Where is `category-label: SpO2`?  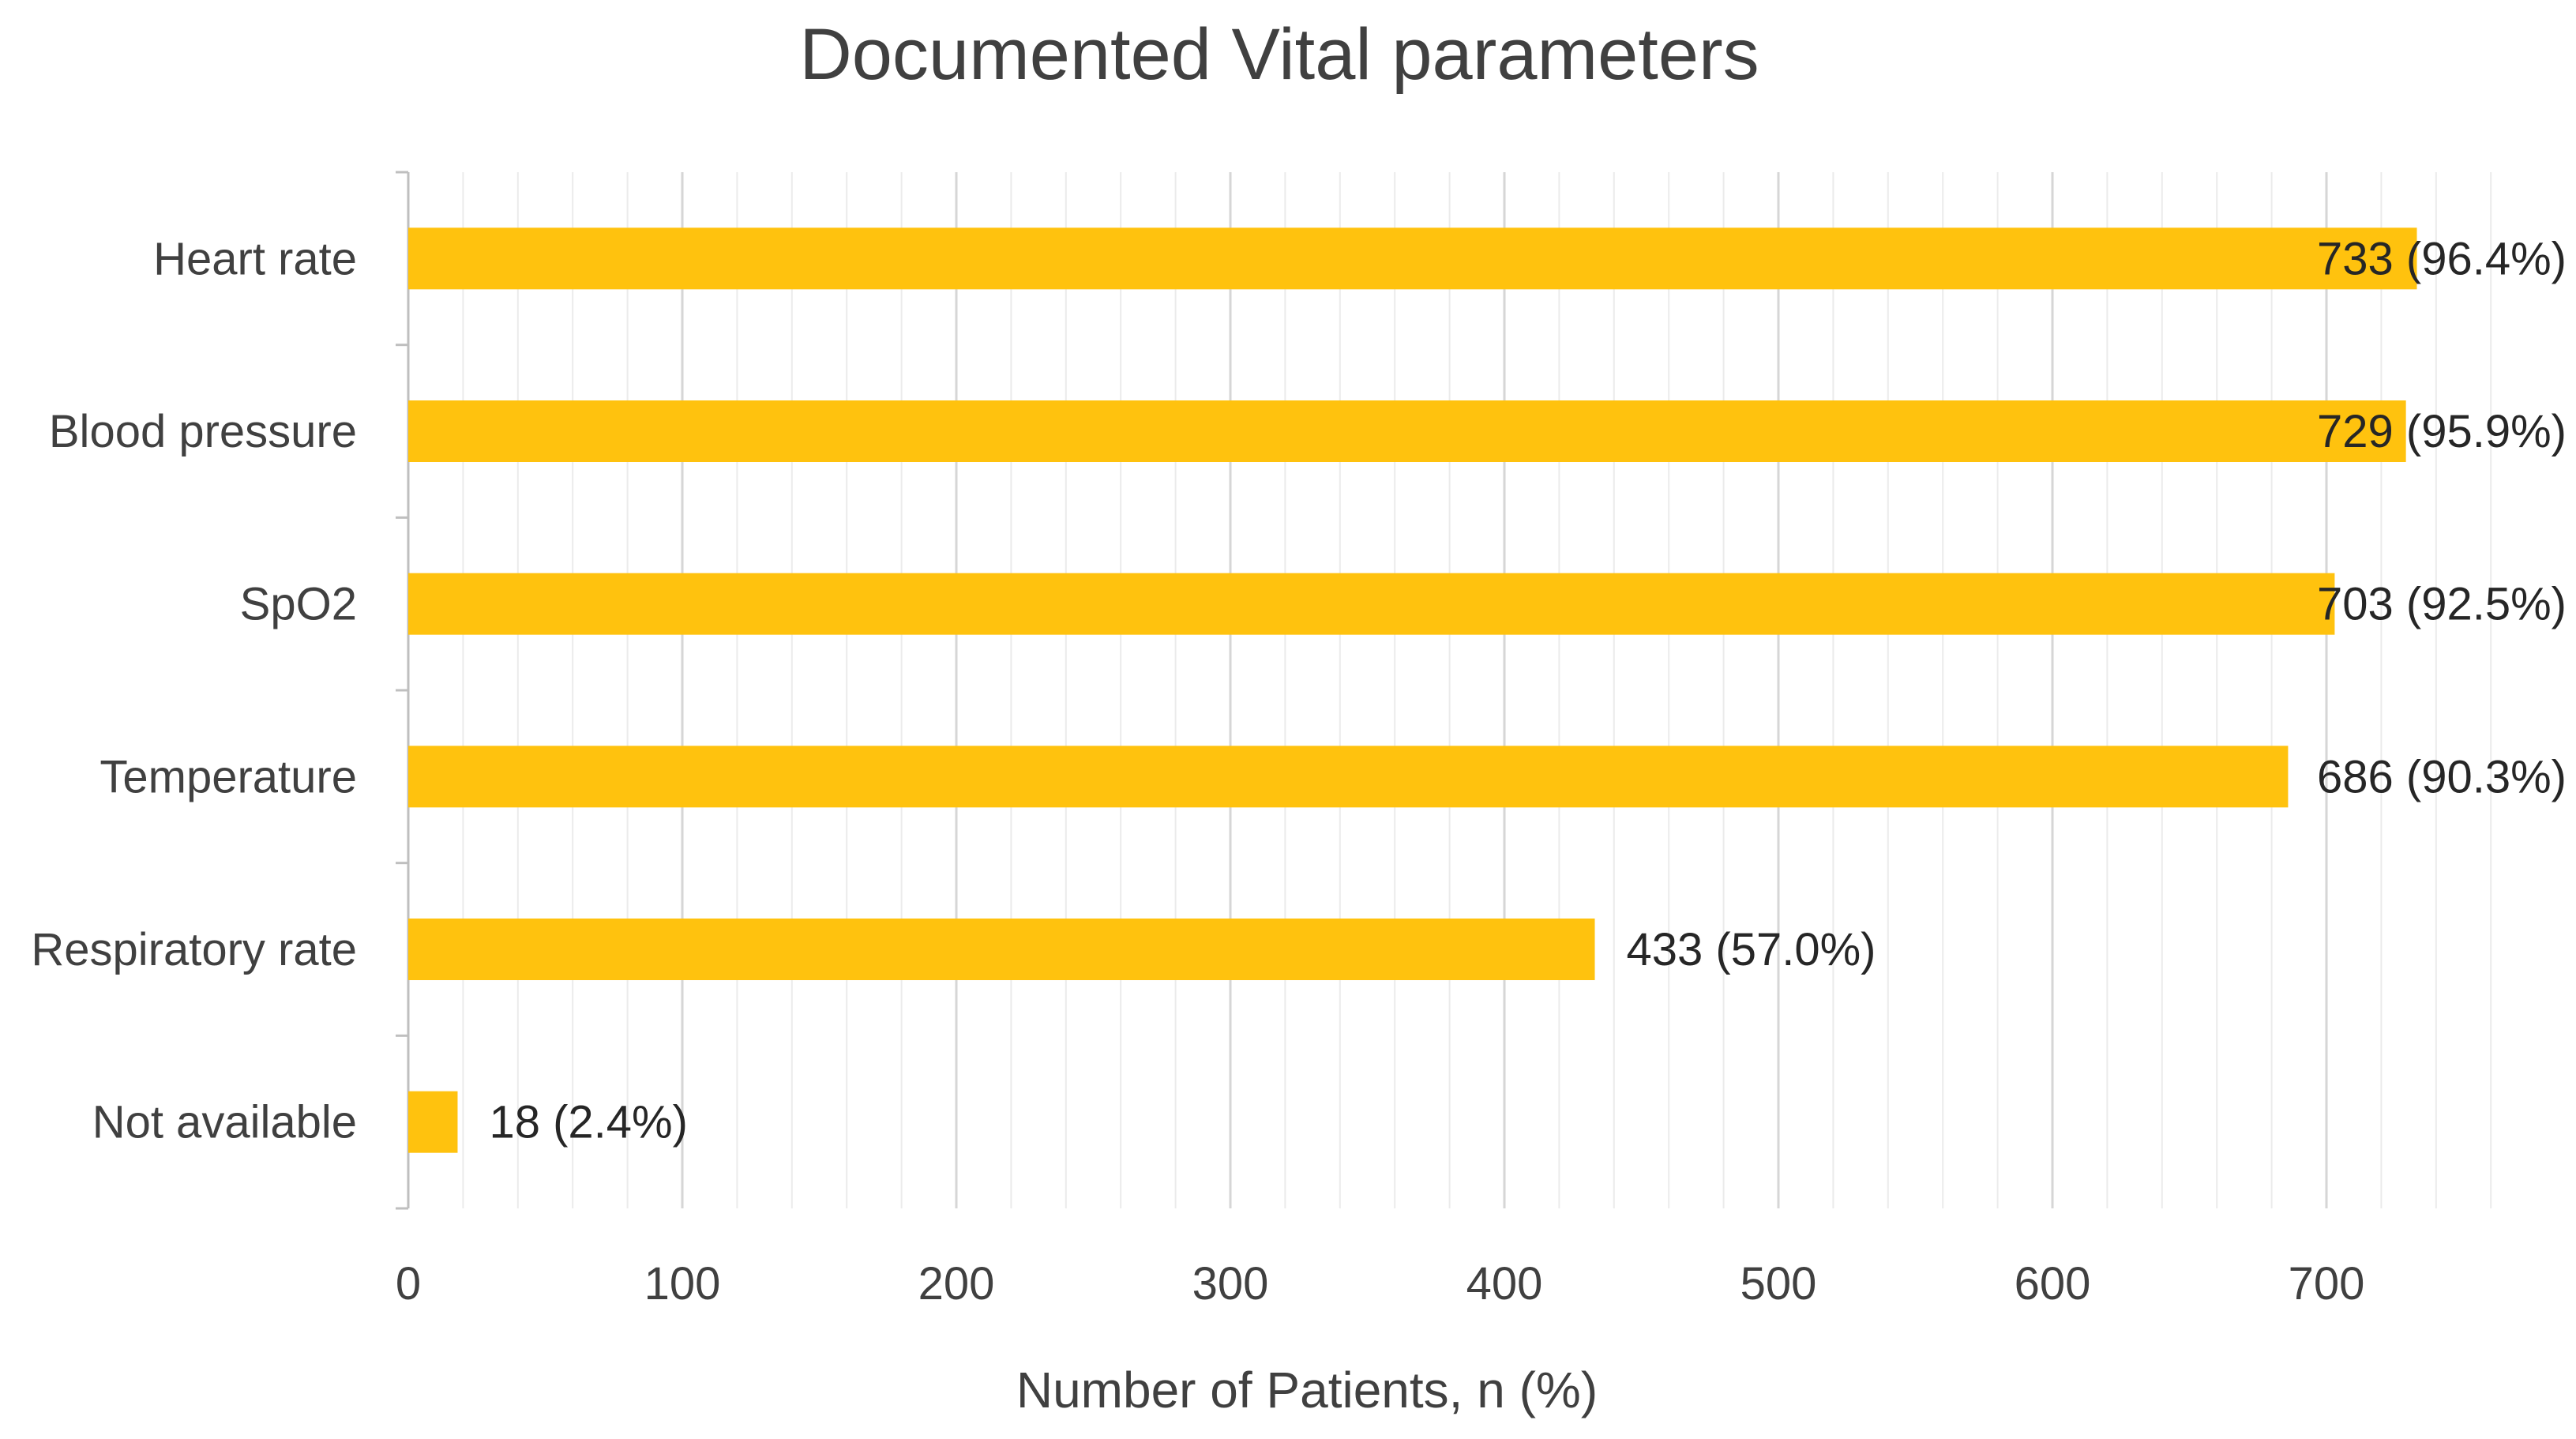 category-label: SpO2 is located at coordinates (298, 604).